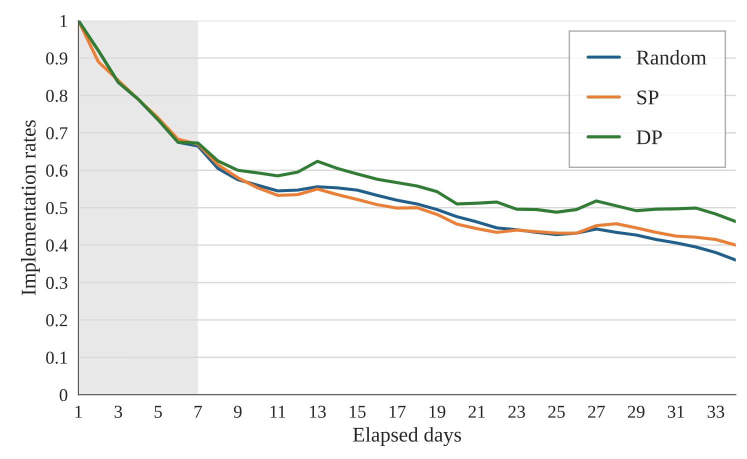 This screenshot has width=747, height=459. I want to click on x-tick-label: 19, so click(438, 412).